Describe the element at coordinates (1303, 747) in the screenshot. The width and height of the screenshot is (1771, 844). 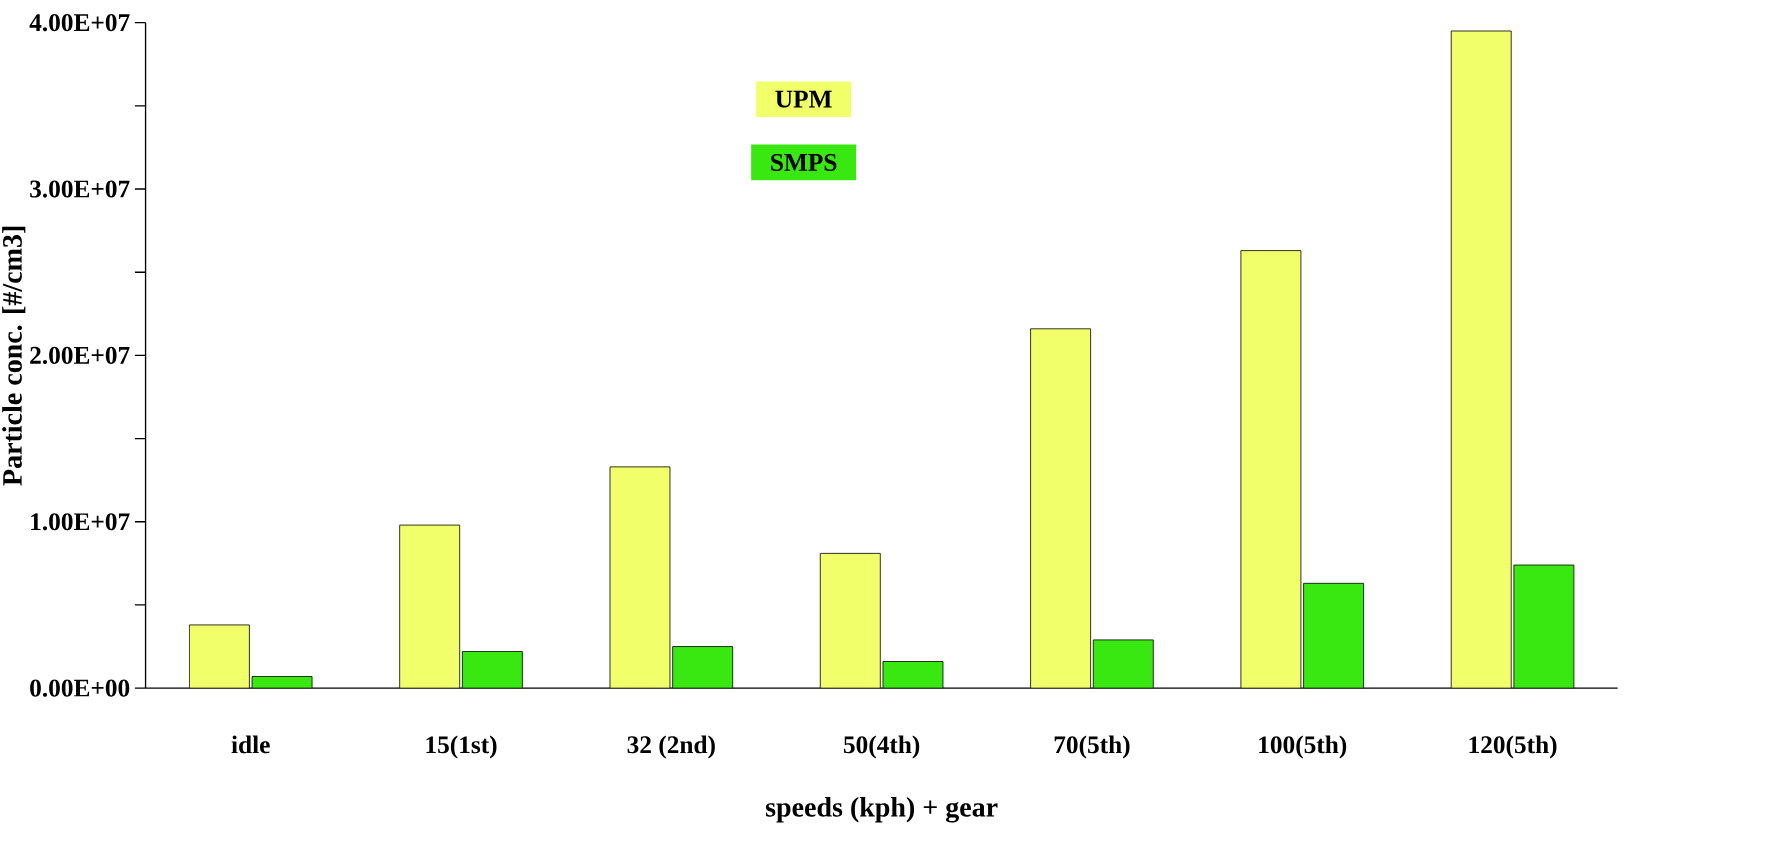
I see `x-tick-label: 100(5th)` at that location.